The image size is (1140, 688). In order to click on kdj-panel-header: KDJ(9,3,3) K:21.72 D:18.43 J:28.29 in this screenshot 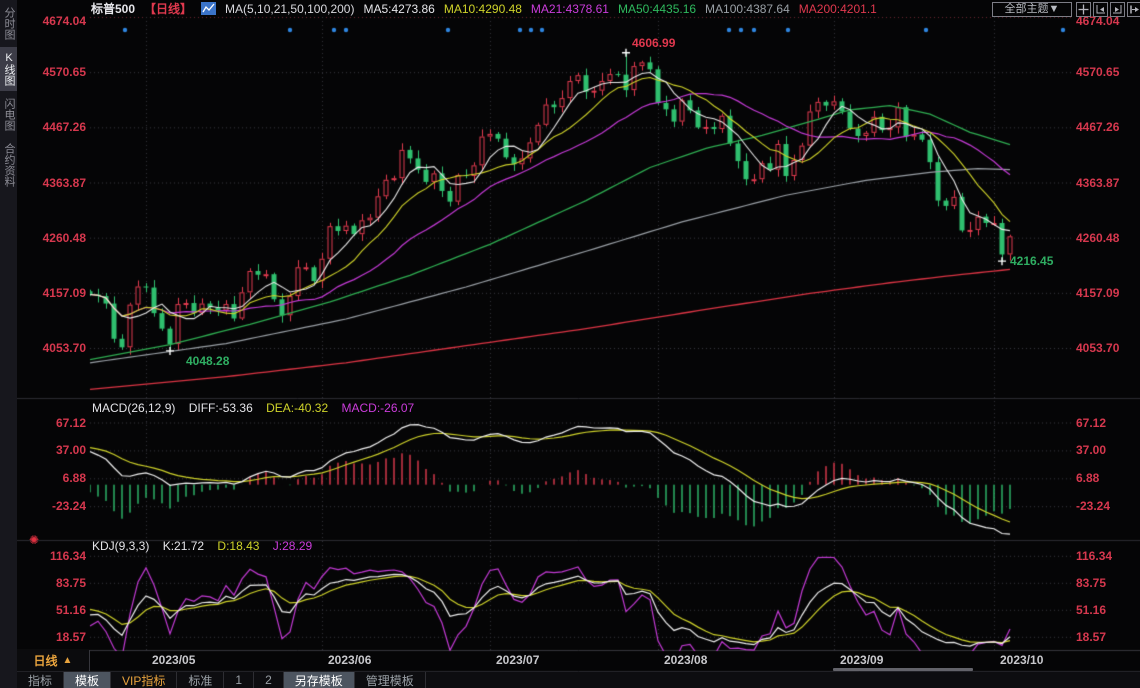, I will do `click(207, 546)`.